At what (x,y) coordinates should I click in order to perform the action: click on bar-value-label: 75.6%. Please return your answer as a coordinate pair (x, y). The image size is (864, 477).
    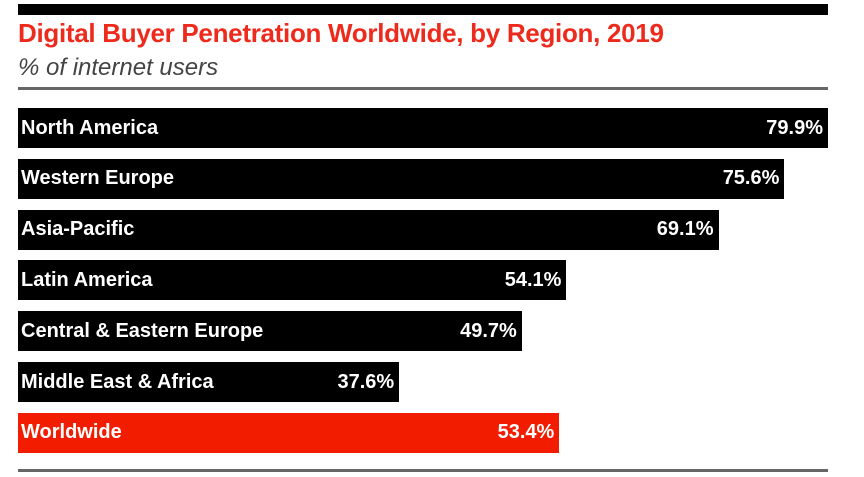
    Looking at the image, I should click on (751, 178).